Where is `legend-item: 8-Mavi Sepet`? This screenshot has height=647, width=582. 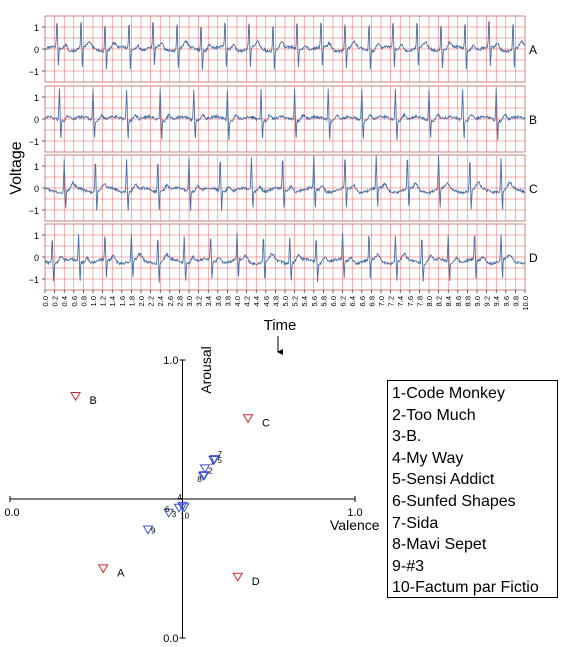 legend-item: 8-Mavi Sepet is located at coordinates (439, 545).